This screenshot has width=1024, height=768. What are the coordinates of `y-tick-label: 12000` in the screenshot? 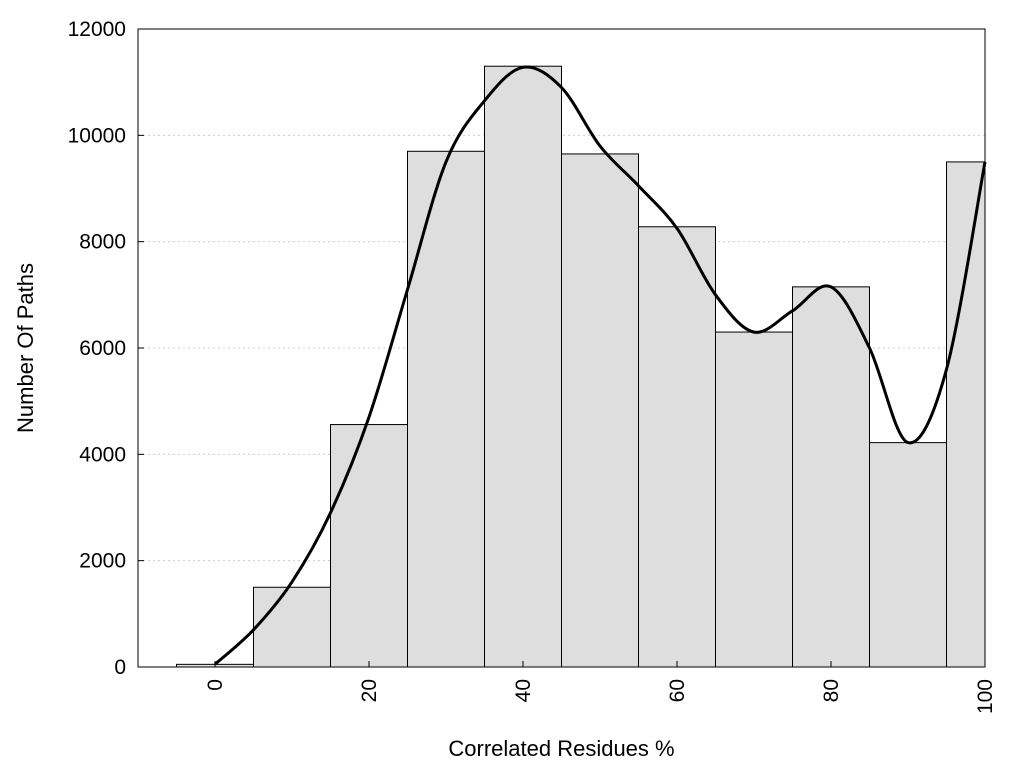 It's located at (97, 29).